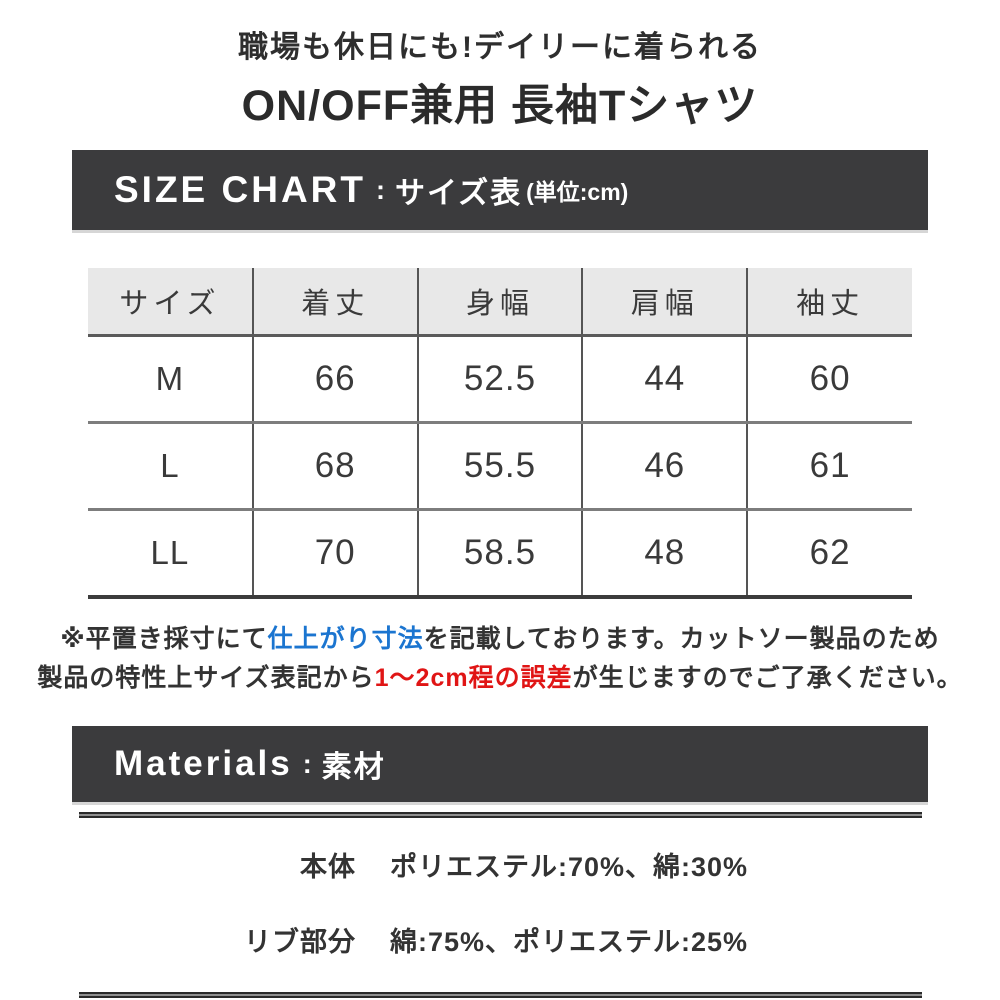 The height and width of the screenshot is (1000, 1000). I want to click on measurement-cell: 66, so click(335, 379).